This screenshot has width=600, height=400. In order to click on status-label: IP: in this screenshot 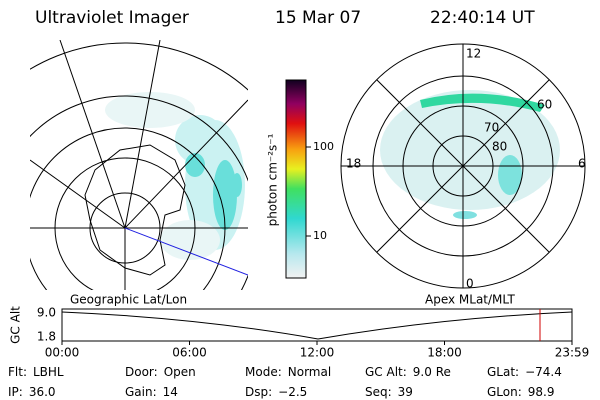, I will do `click(15, 392)`.